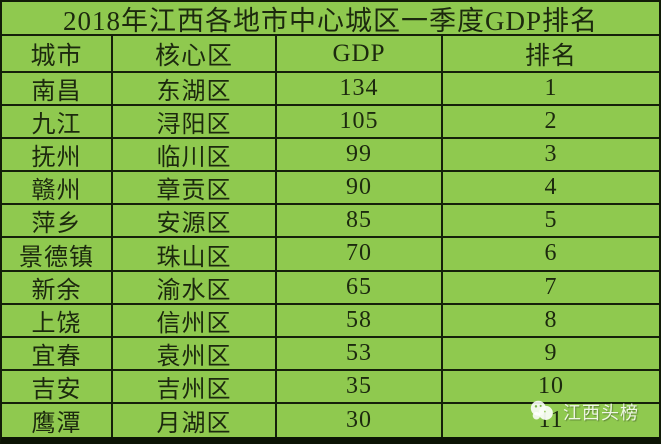  I want to click on cell-district: 信州区, so click(195, 321).